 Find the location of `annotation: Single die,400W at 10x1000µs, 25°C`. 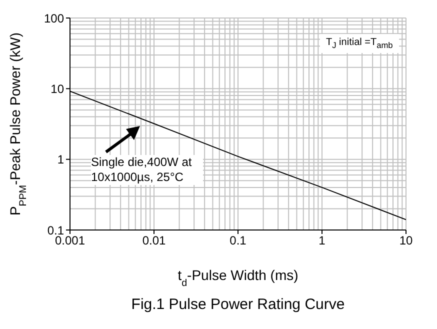

annotation: Single die,400W at 10x1000µs, 25°C is located at coordinates (147, 170).